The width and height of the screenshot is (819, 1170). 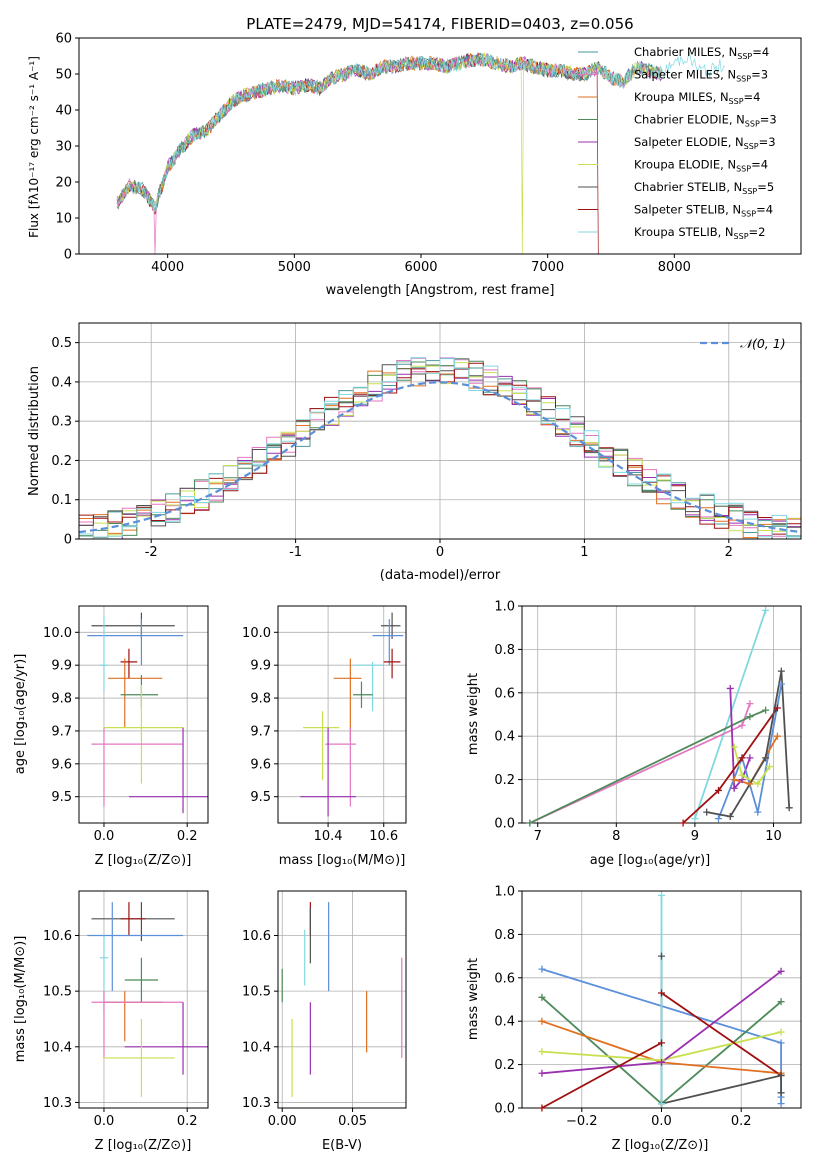 I want to click on legend-label: Chabrier ELODIE, NSSP=3, so click(x=705, y=121).